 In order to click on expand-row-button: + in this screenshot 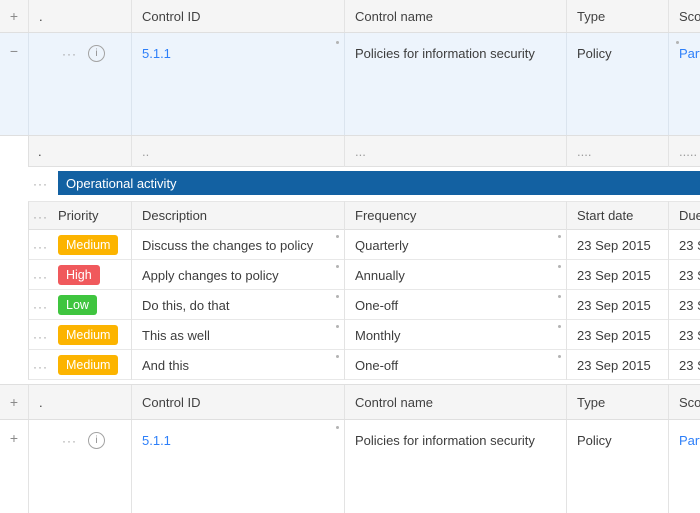, I will do `click(14, 438)`.